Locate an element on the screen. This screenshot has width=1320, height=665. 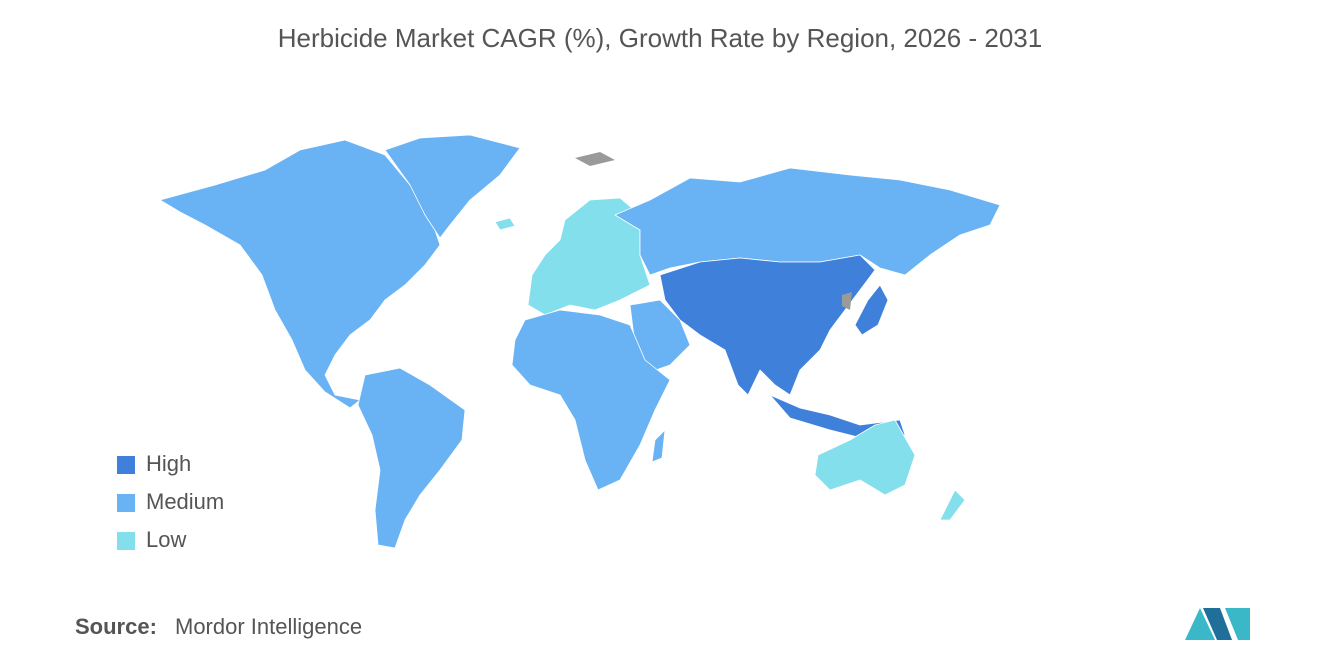
iceland is located at coordinates (505, 224).